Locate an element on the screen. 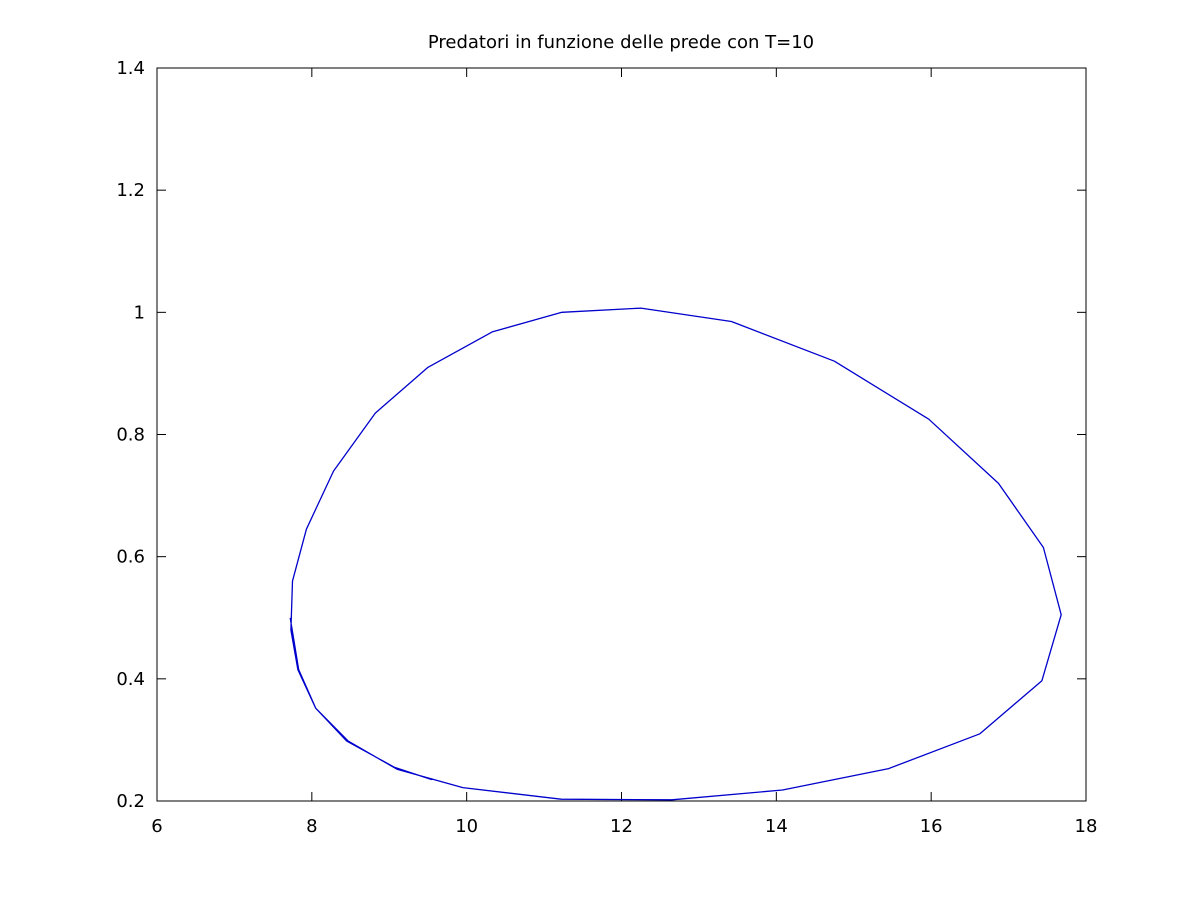 The image size is (1200, 902). x-tick-label: 16 is located at coordinates (931, 826).